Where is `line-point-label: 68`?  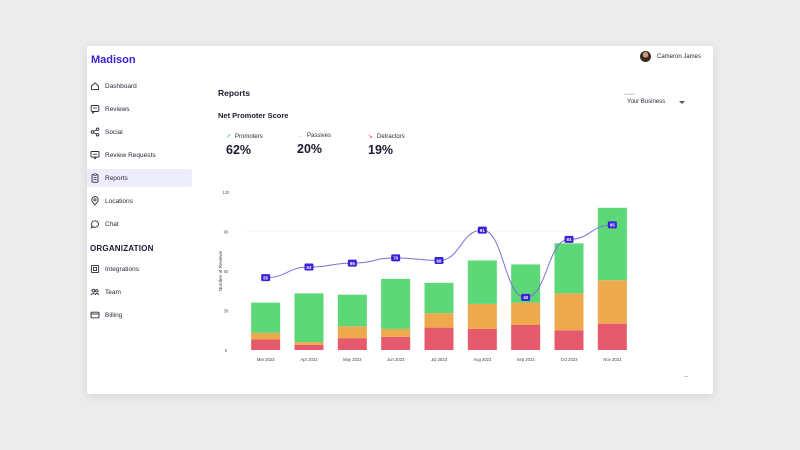 line-point-label: 68 is located at coordinates (439, 260).